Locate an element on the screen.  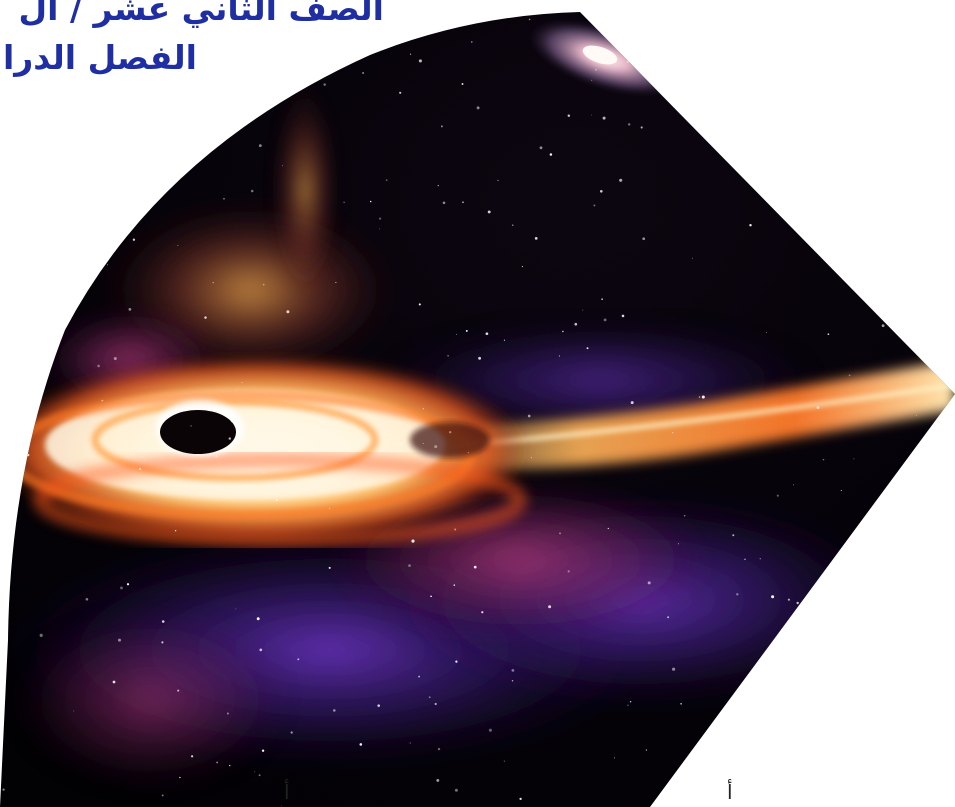
bottom-mark-right: أ is located at coordinates (730, 792).